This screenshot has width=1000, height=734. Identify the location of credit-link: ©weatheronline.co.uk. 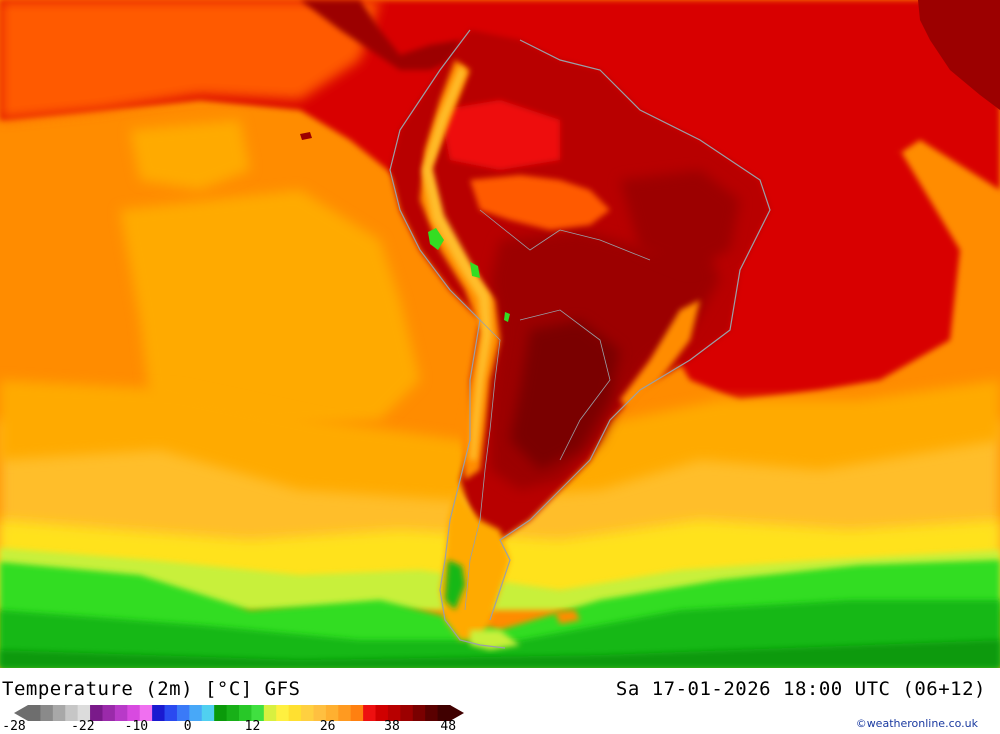
(916, 723).